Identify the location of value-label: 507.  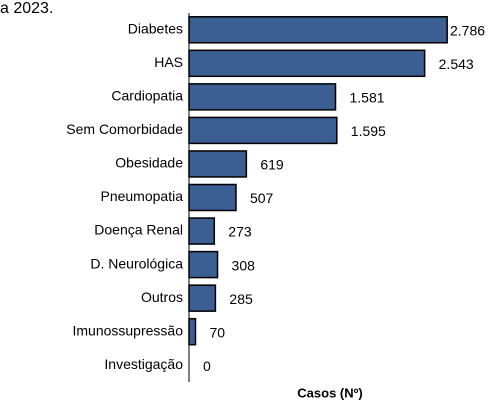
(262, 198).